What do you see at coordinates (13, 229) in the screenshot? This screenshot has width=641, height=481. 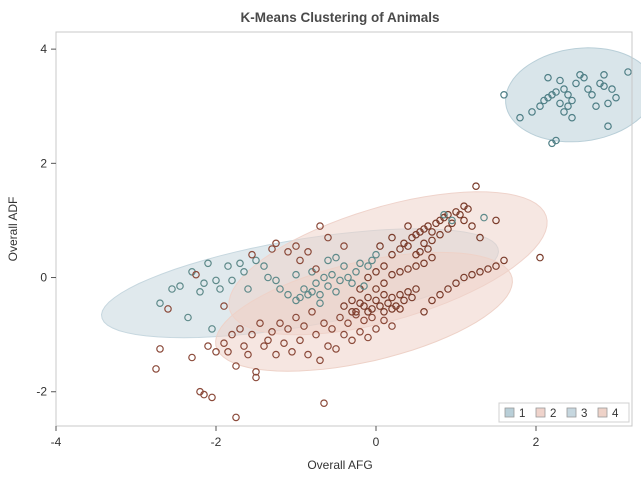 I see `y-axis-label: Overall ADF` at bounding box center [13, 229].